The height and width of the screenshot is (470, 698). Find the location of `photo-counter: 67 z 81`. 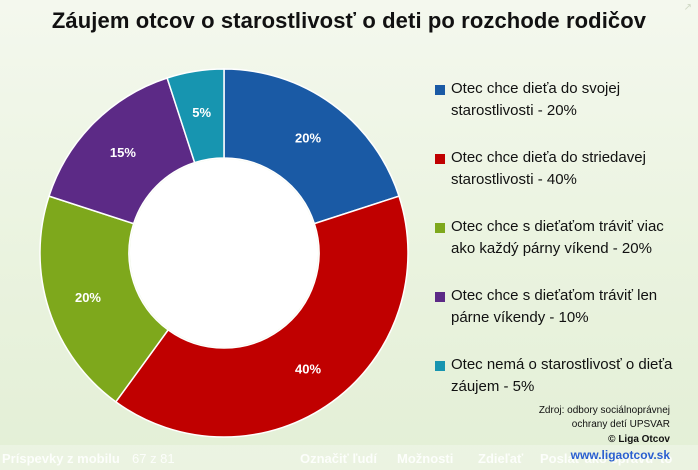

photo-counter: 67 z 81 is located at coordinates (153, 458).